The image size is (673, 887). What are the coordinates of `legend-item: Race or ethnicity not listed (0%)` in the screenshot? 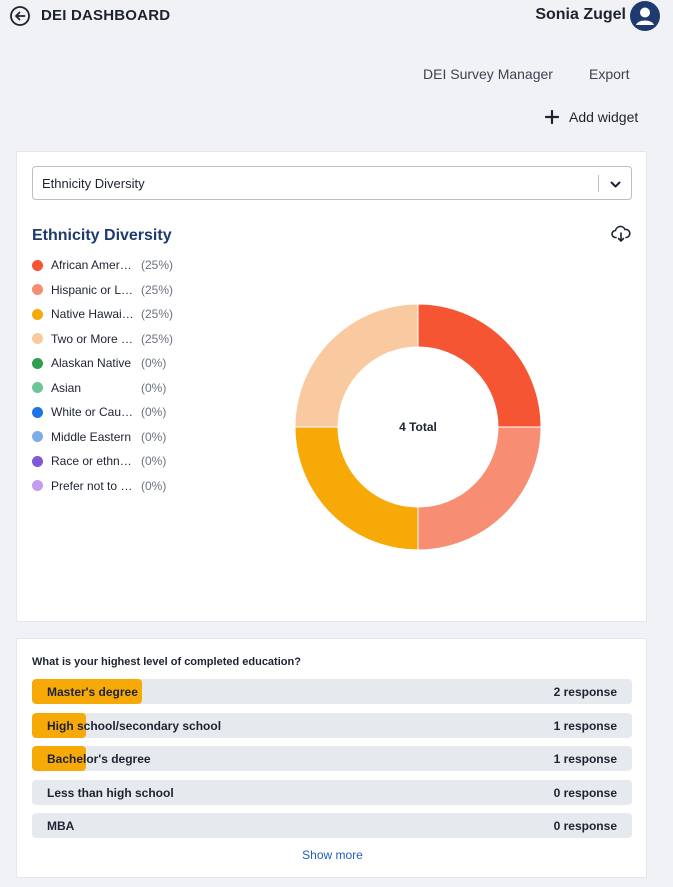 It's located at (117, 461).